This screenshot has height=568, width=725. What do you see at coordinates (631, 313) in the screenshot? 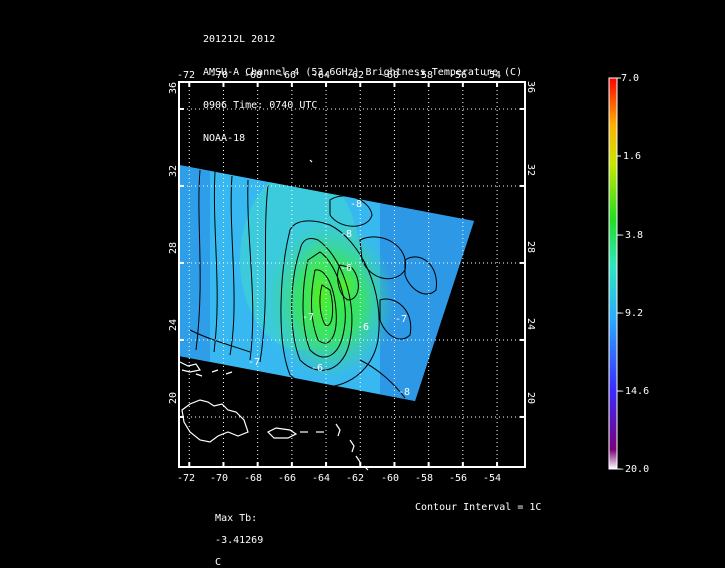
I see `colorbar-label: -9.2` at bounding box center [631, 313].